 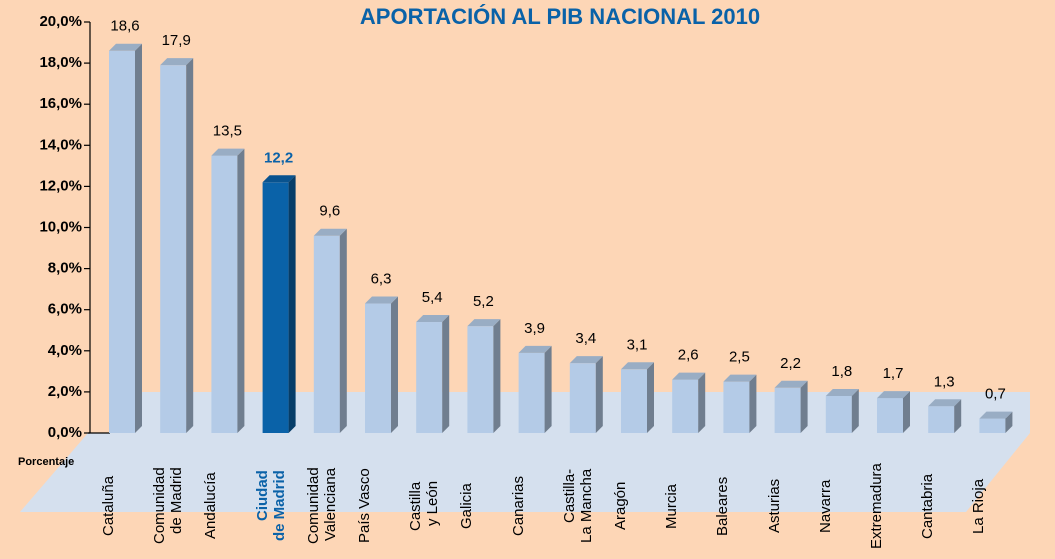 What do you see at coordinates (65, 432) in the screenshot?
I see `y-tick-label: 0,0%` at bounding box center [65, 432].